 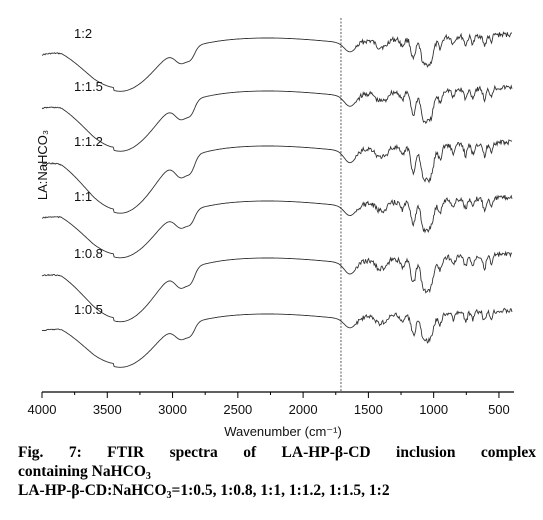 I want to click on caption-line-3-b: =1:0.5, 1:0.8, 1:1, 1:1.2, 1:1.5, 1:2, so click(x=280, y=490).